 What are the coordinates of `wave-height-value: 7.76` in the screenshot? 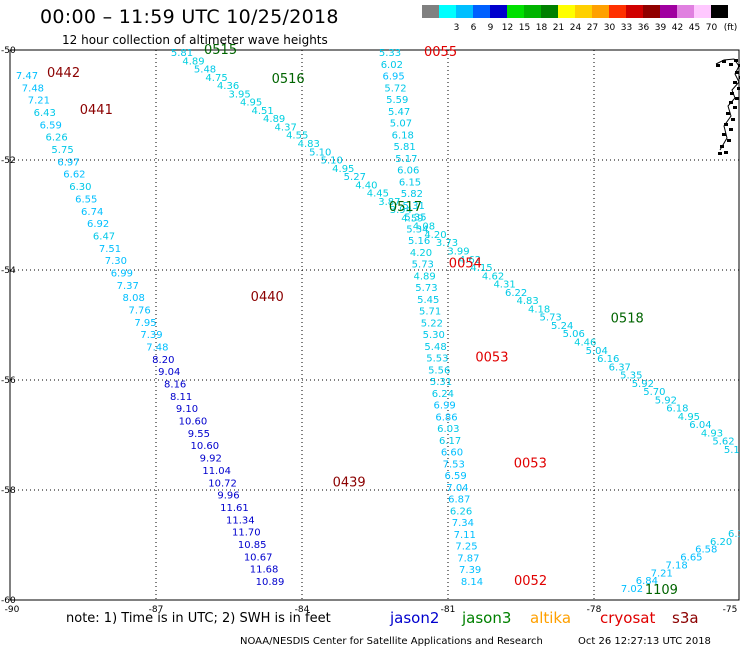 It's located at (139, 310).